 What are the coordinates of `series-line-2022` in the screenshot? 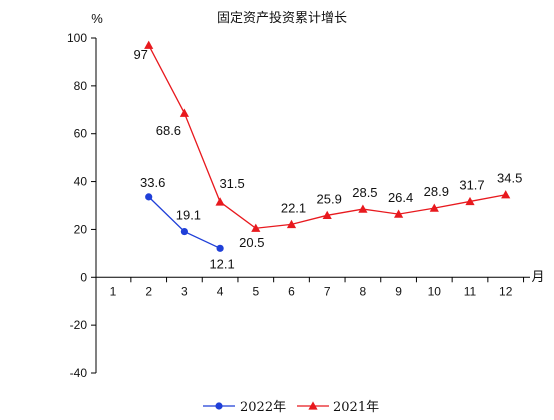 It's located at (184, 222).